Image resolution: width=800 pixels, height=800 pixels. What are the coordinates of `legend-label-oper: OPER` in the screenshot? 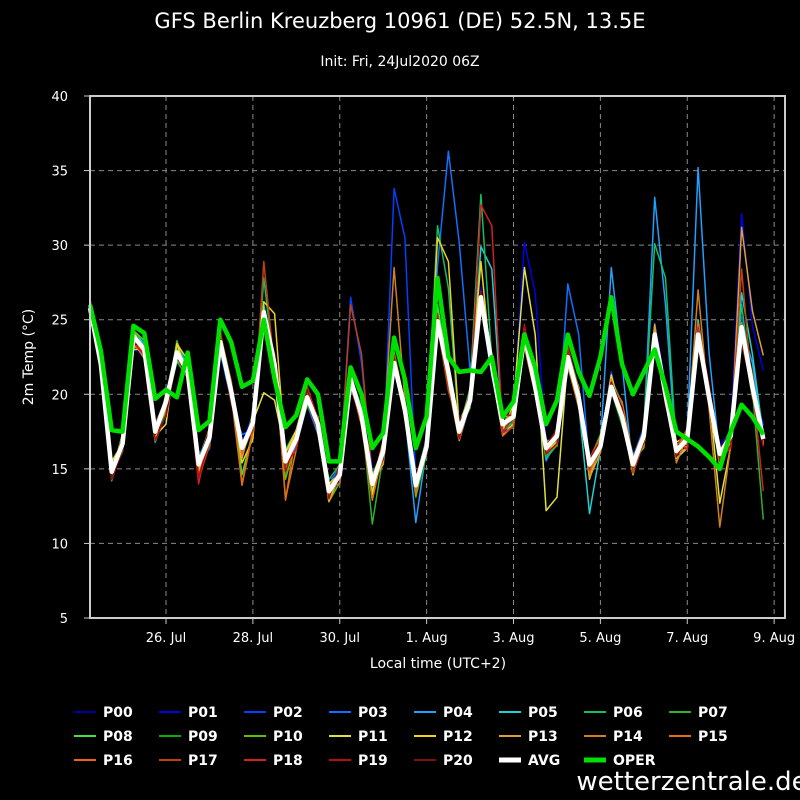 It's located at (634, 761).